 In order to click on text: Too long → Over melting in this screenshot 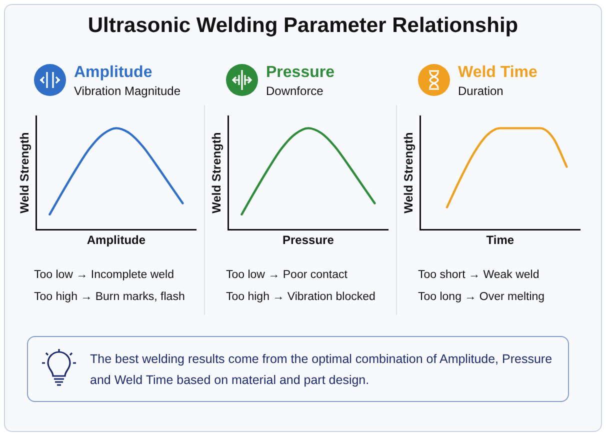, I will do `click(481, 297)`.